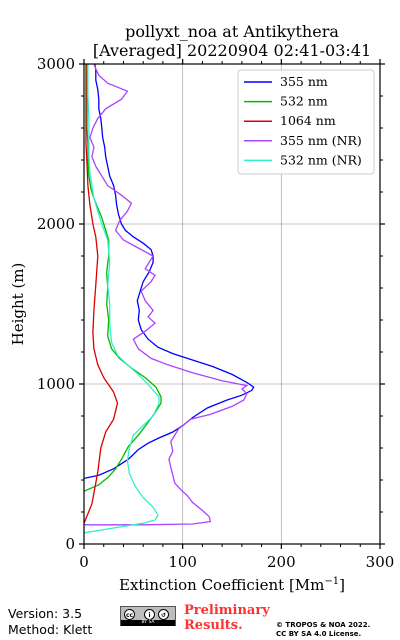 Image resolution: width=400 pixels, height=640 pixels. What do you see at coordinates (342, 585) in the screenshot?
I see `x-axis-label-suffix: ]` at bounding box center [342, 585].